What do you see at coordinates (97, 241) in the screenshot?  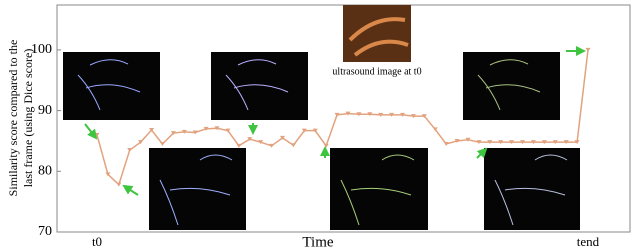 I see `x-tick-label: t0` at bounding box center [97, 241].